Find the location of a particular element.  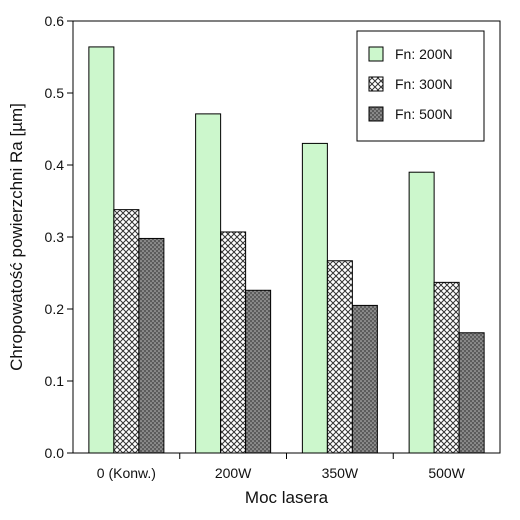

x-tick-label: 0 (Konw.) is located at coordinates (126, 473).